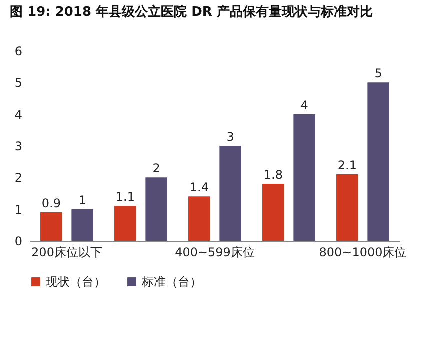 The image size is (432, 341). Describe the element at coordinates (18, 83) in the screenshot. I see `y-tick-label: 5` at that location.